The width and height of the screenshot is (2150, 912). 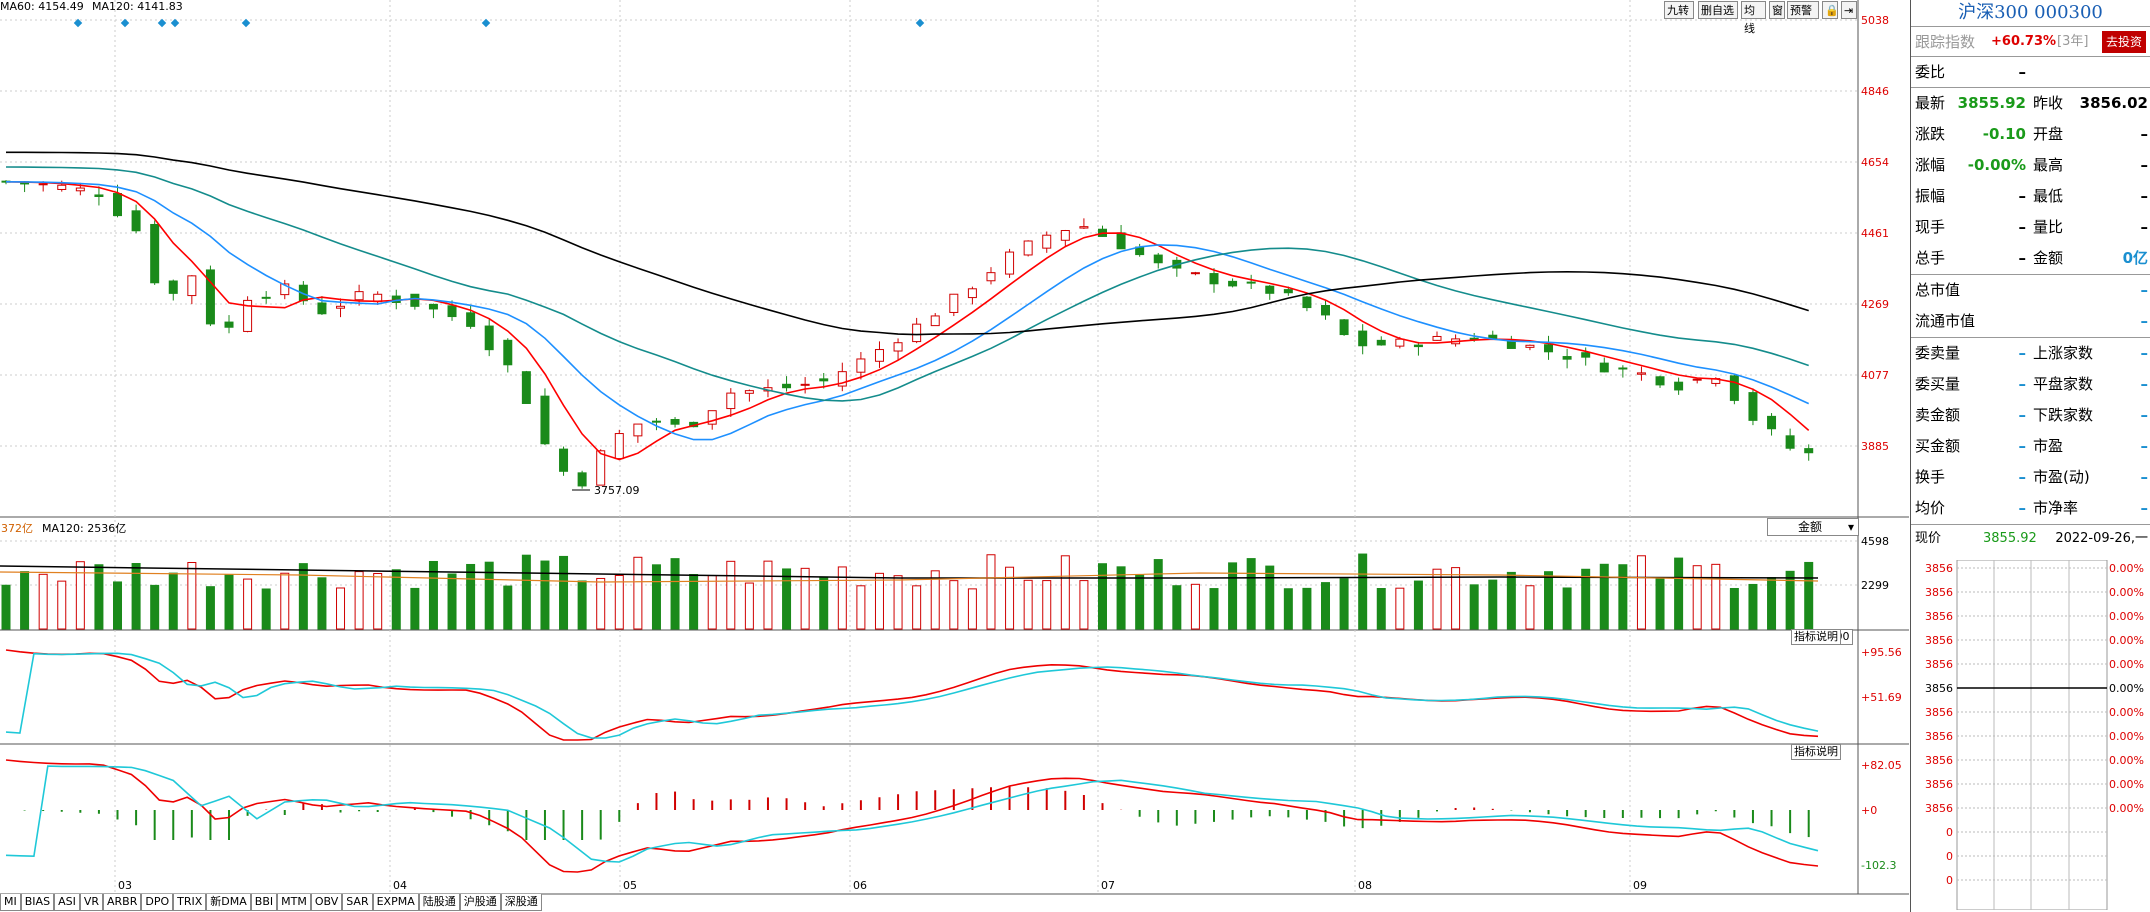 What do you see at coordinates (2063, 384) in the screenshot?
I see `market-label2: 平盘家数` at bounding box center [2063, 384].